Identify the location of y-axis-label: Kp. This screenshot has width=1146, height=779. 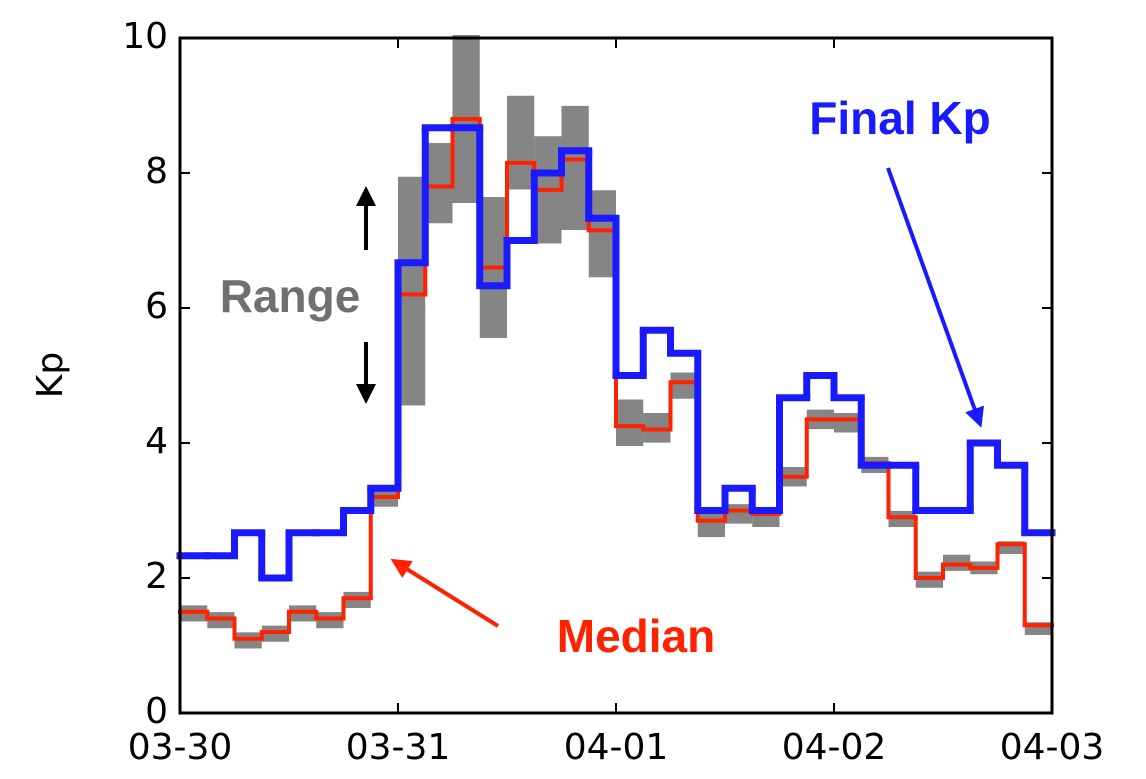
(50, 375).